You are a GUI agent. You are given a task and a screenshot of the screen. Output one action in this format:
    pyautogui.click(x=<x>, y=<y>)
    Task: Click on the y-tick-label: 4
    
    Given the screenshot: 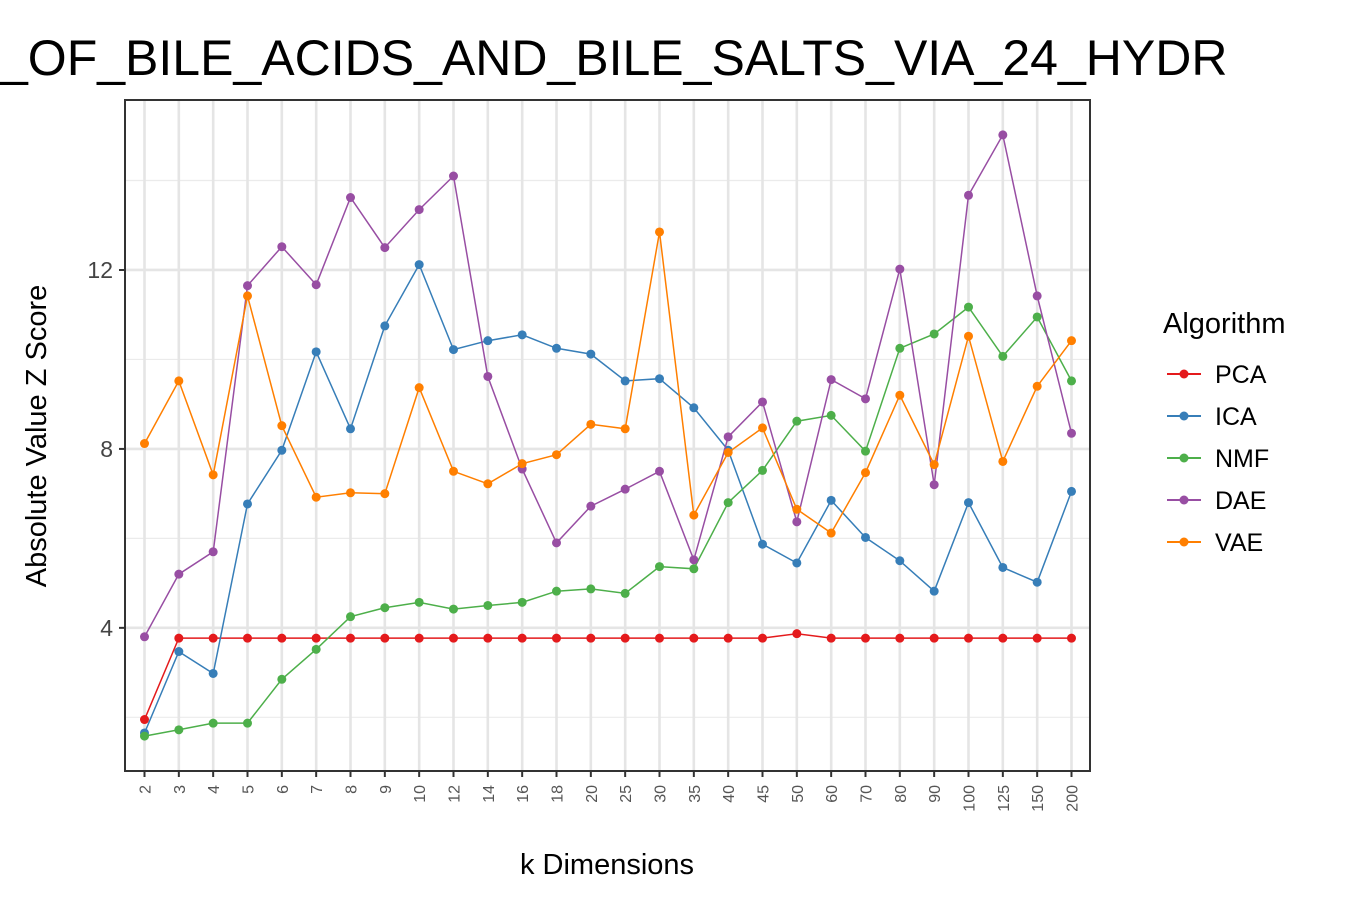 What is the action you would take?
    pyautogui.click(x=106, y=628)
    